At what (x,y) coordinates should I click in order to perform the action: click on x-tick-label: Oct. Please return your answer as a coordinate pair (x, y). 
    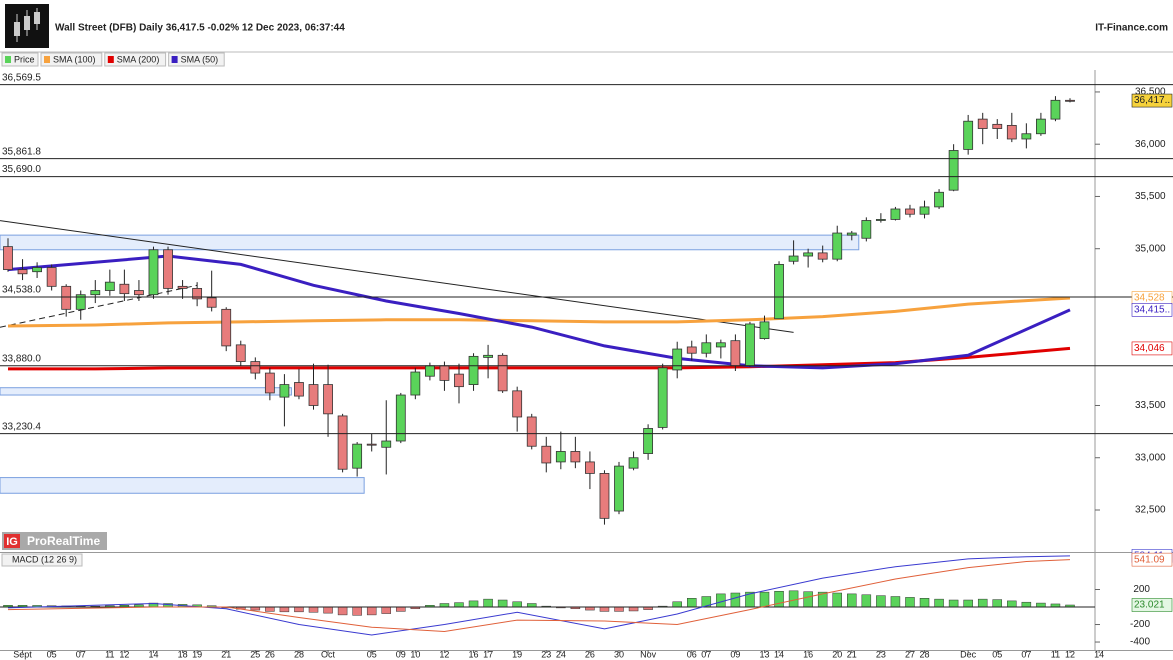
    Looking at the image, I should click on (328, 654).